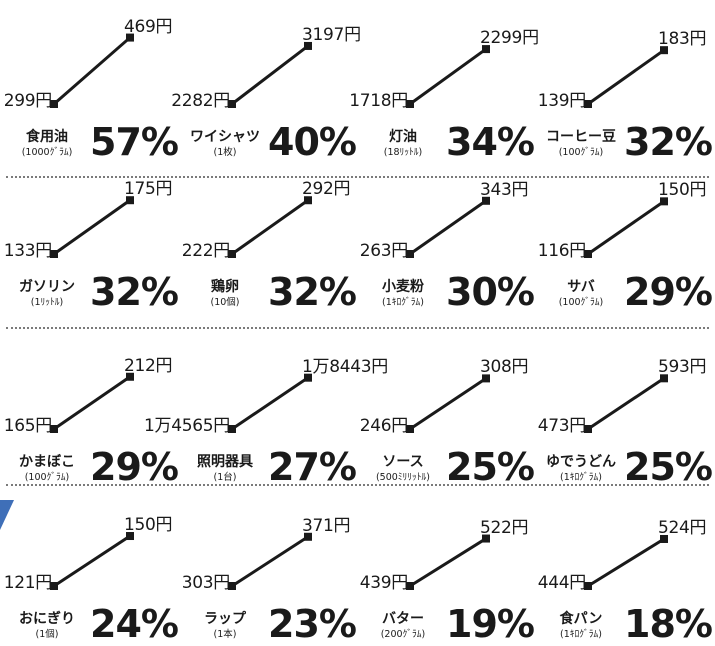  I want to click on after-price: 183円, so click(682, 36).